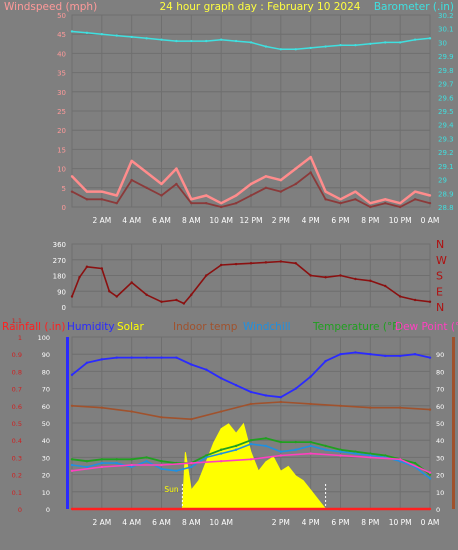 The image size is (458, 550). Describe the element at coordinates (221, 220) in the screenshot. I see `time-tick-label: 10 AM` at that location.